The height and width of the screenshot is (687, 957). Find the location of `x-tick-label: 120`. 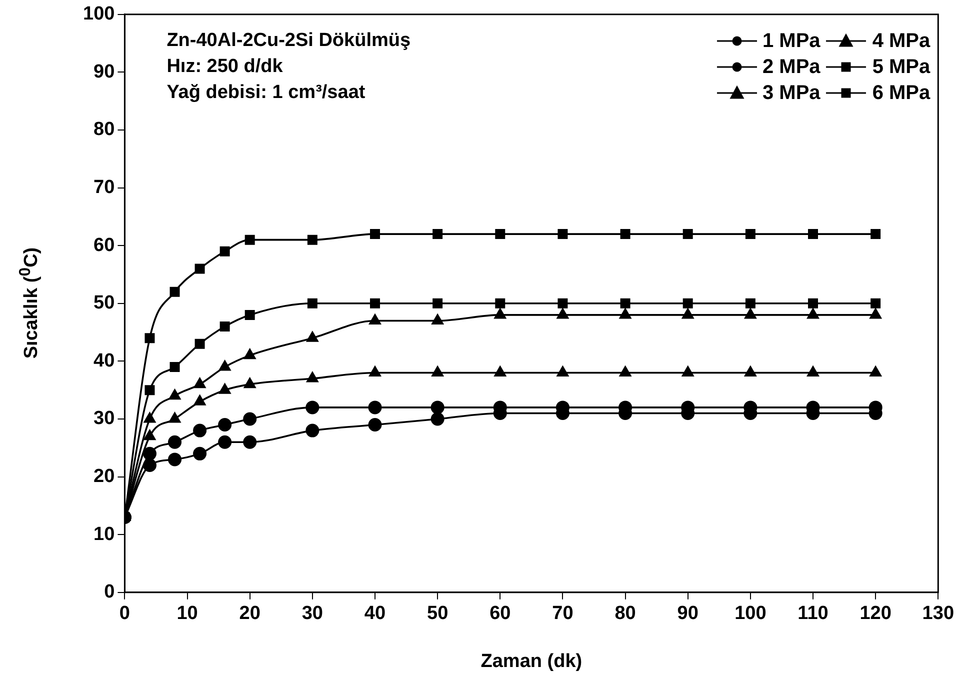

x-tick-label: 120 is located at coordinates (876, 613).